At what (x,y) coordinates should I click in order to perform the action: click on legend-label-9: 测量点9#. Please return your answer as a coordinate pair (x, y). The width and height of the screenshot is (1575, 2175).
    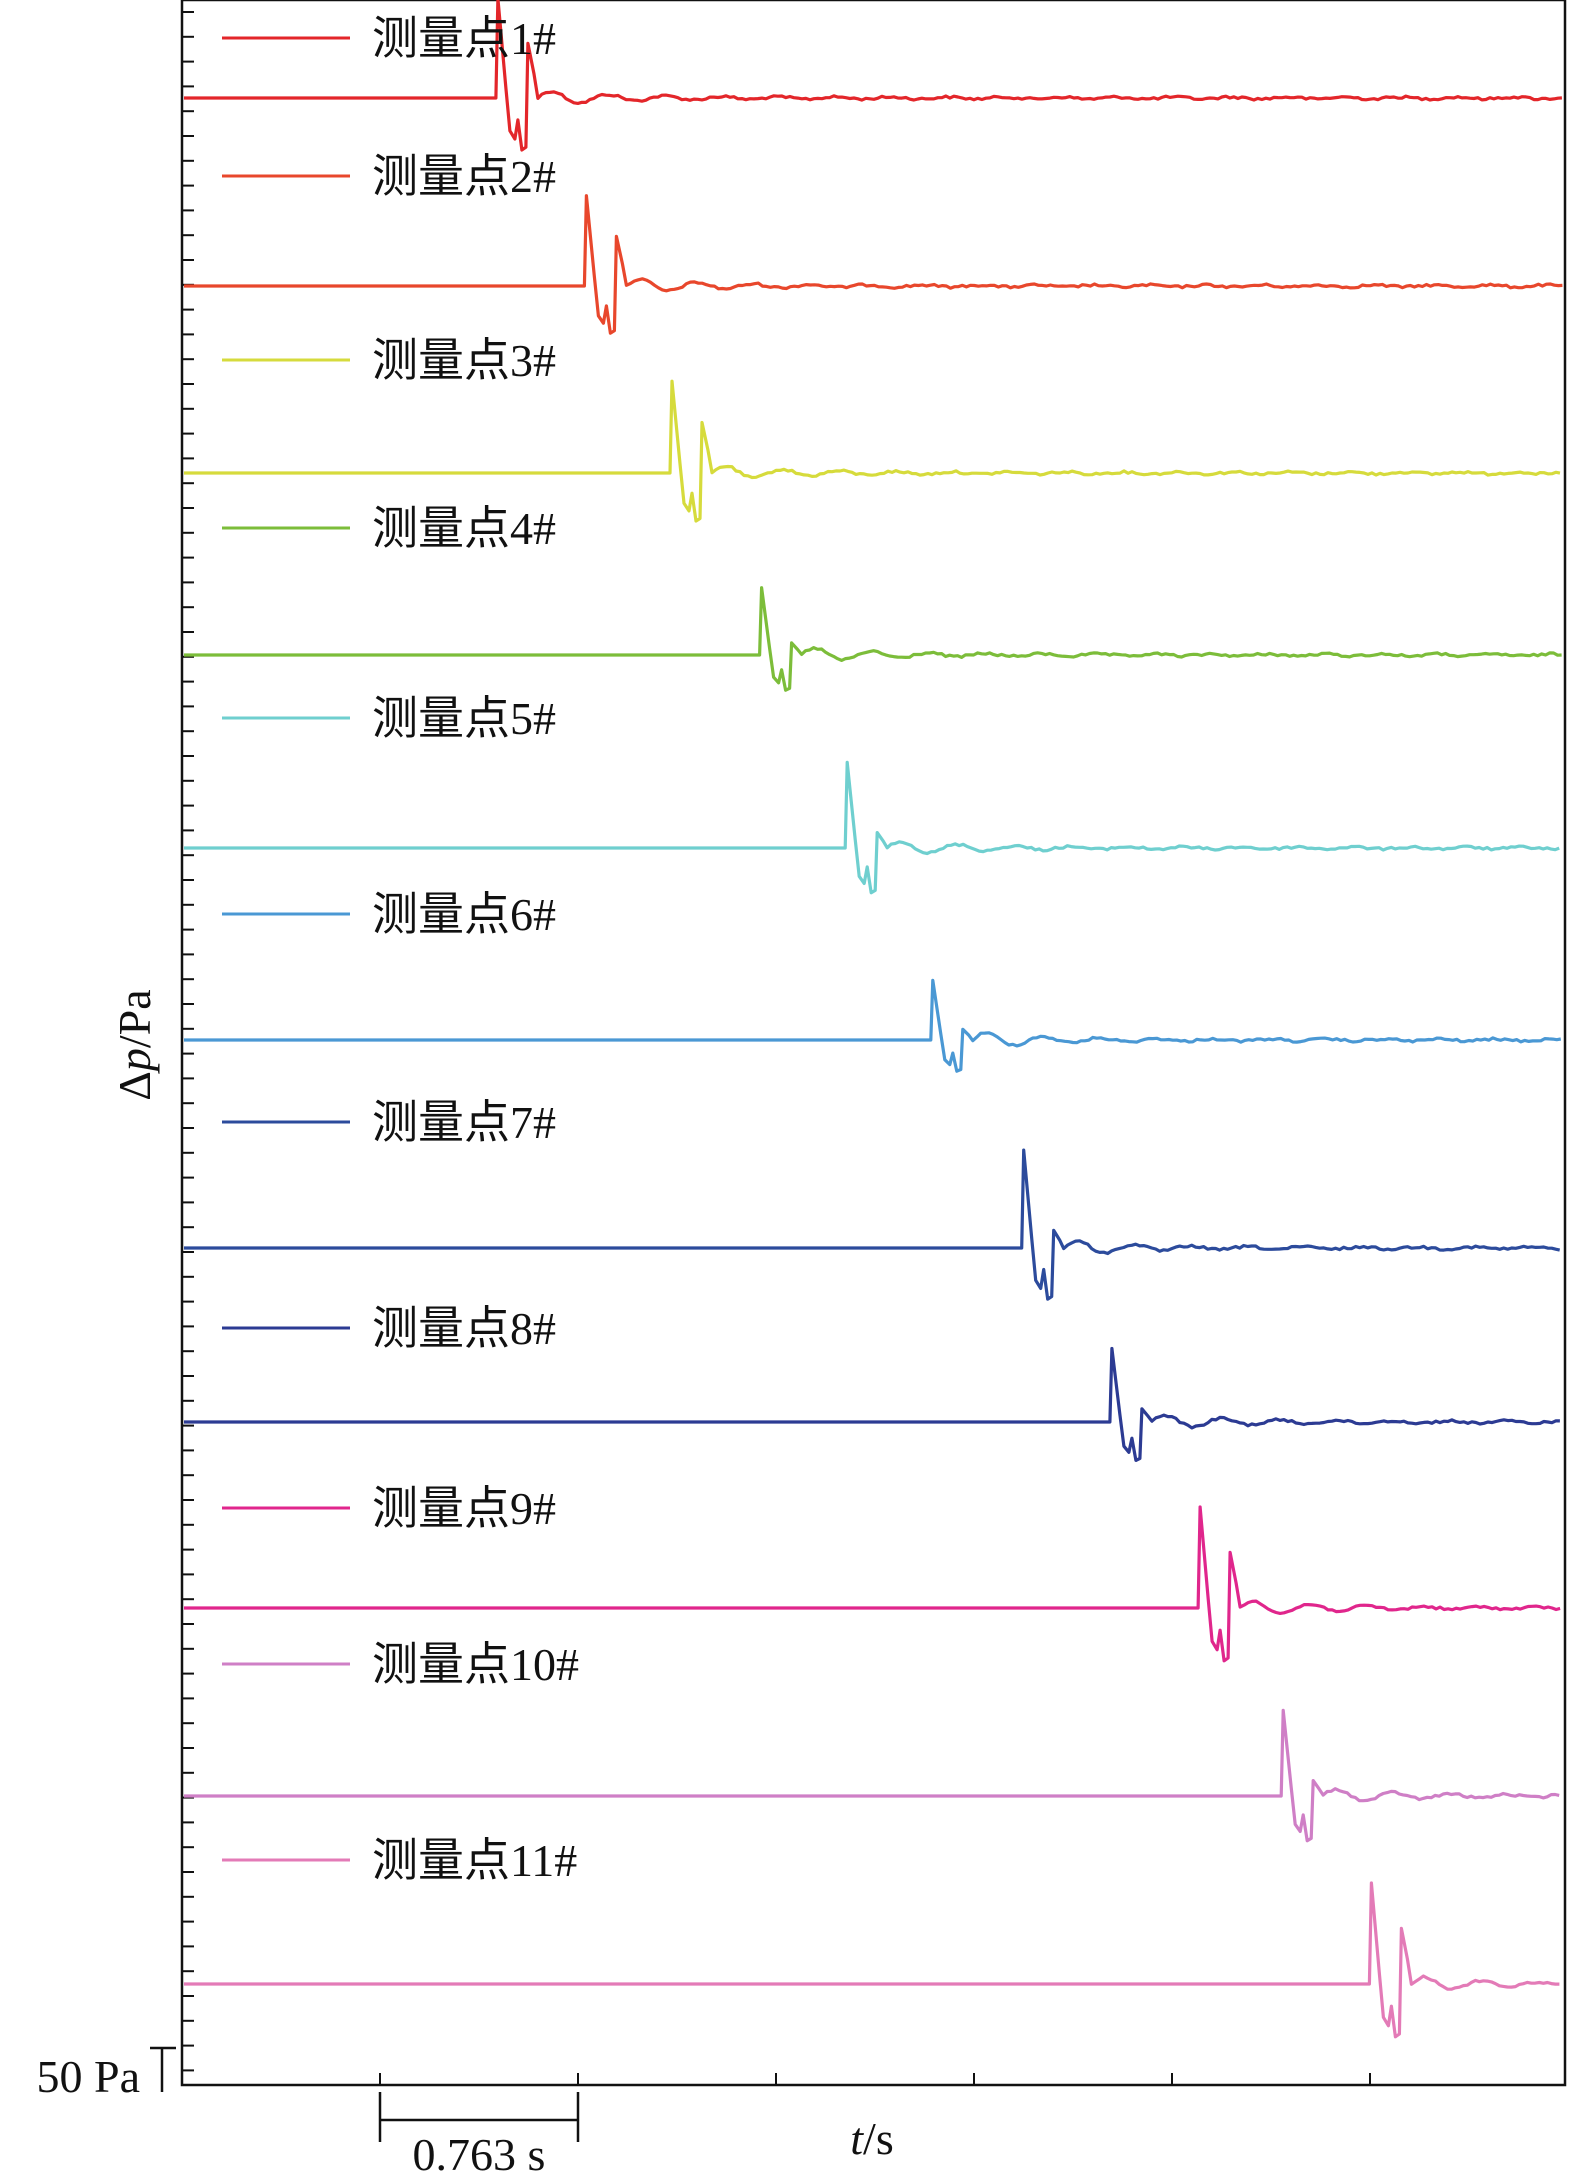
    Looking at the image, I should click on (464, 1508).